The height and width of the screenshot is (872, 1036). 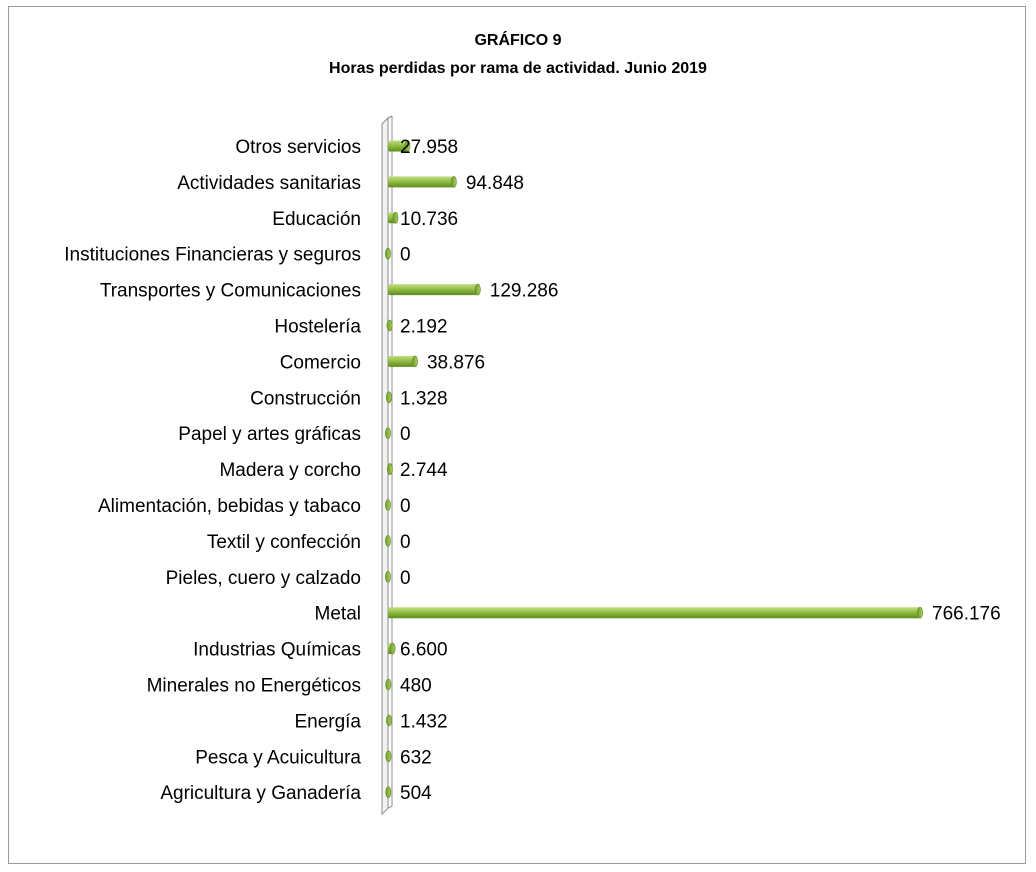 What do you see at coordinates (212, 255) in the screenshot?
I see `category-label: Instituciones Financieras y seguros` at bounding box center [212, 255].